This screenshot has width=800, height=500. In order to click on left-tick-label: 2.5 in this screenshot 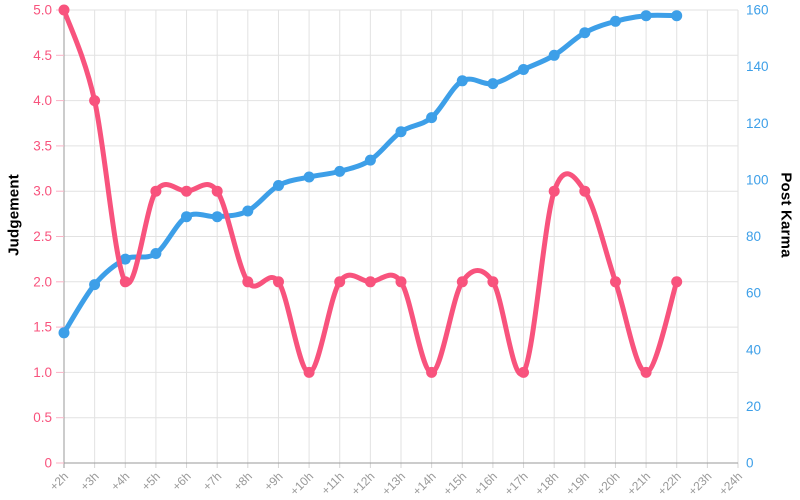, I will do `click(42, 236)`.